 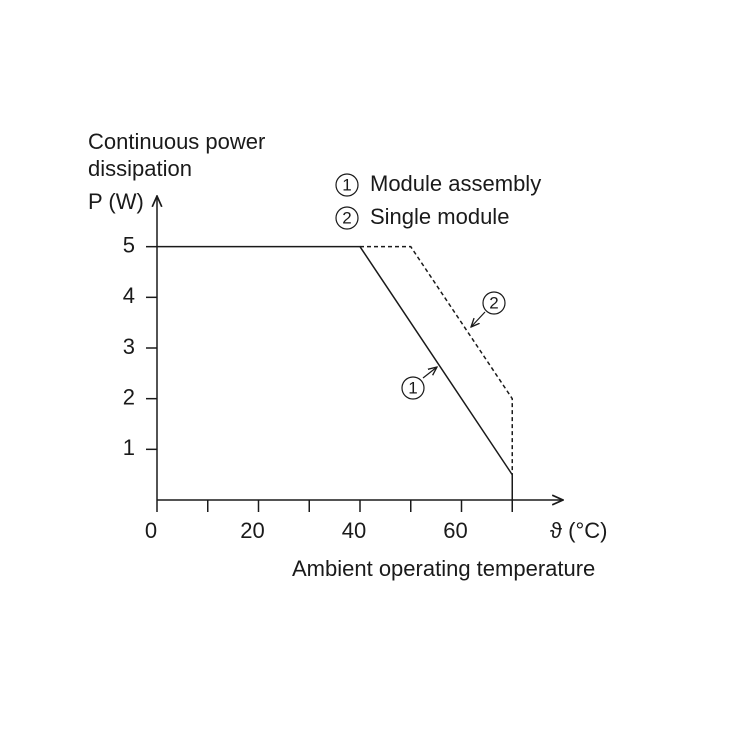 I want to click on legend-label: Module assembly, so click(x=455, y=183).